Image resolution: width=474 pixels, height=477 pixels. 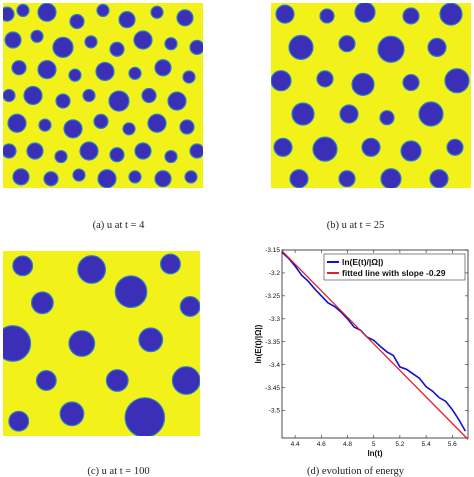 I want to click on x-tick-label: 5.2, so click(x=399, y=444).